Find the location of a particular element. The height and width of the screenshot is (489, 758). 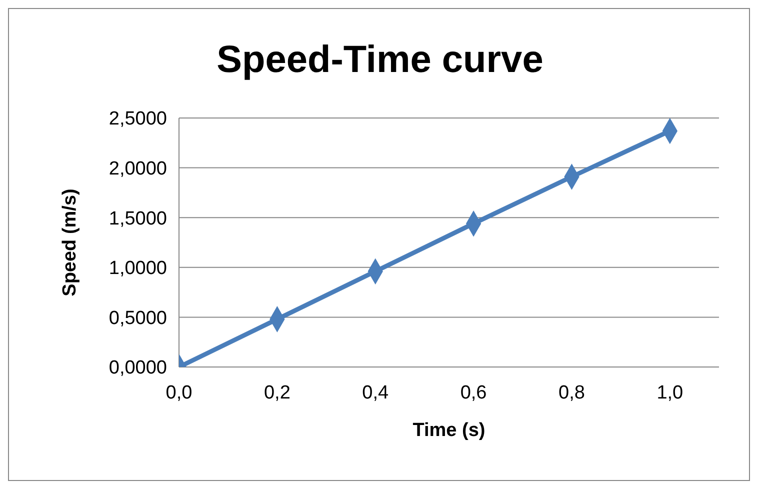

x-axis-title: Time (s) is located at coordinates (449, 430).